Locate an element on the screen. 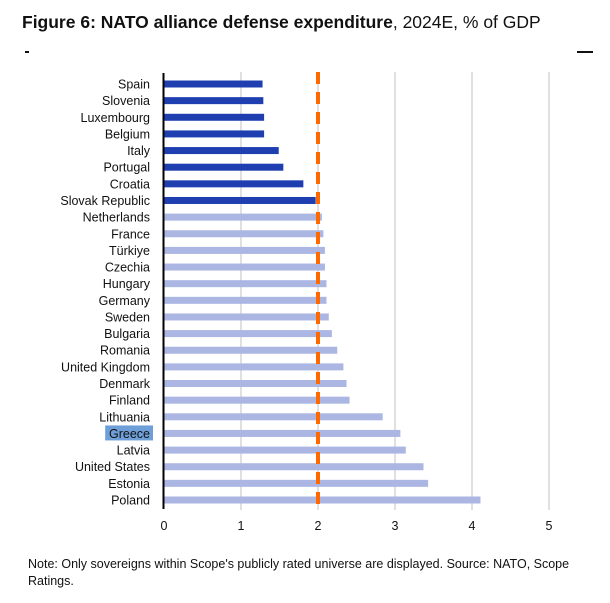 The width and height of the screenshot is (610, 603). category-label: United States is located at coordinates (112, 467).